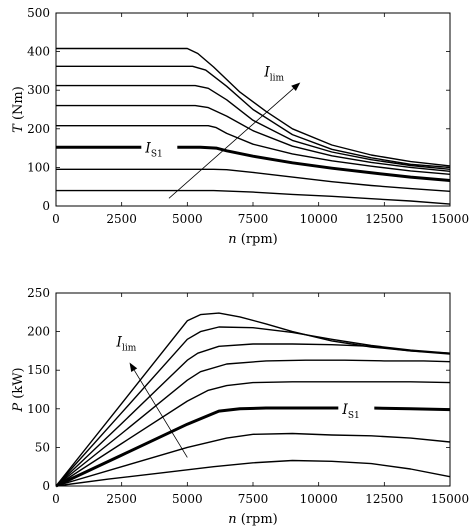 This screenshot has width=474, height=531. Describe the element at coordinates (277, 78) in the screenshot. I see `torque-ilim-sub: lim` at that location.